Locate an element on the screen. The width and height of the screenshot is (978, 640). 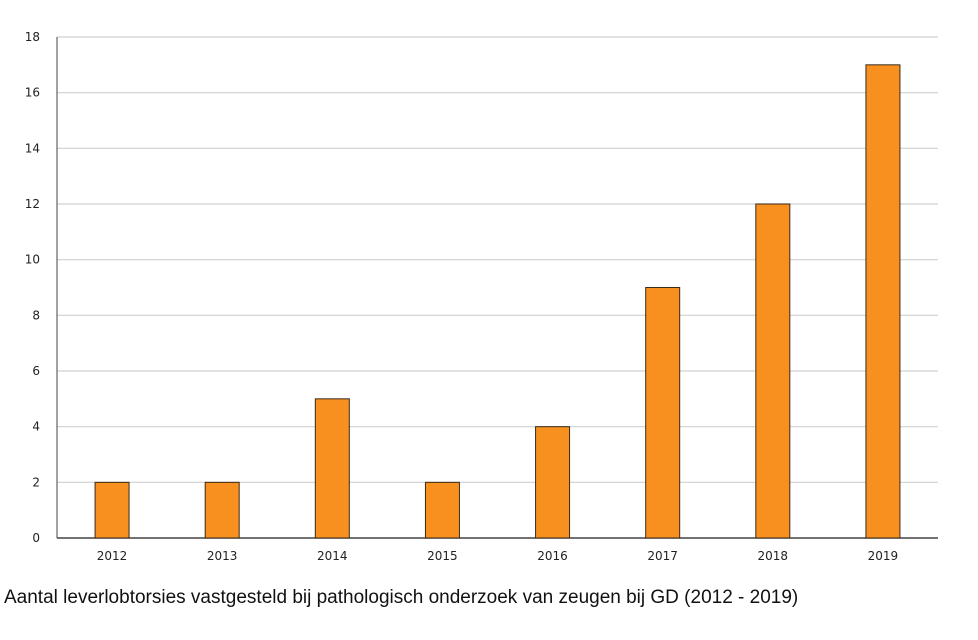
bar-2013 is located at coordinates (222, 510).